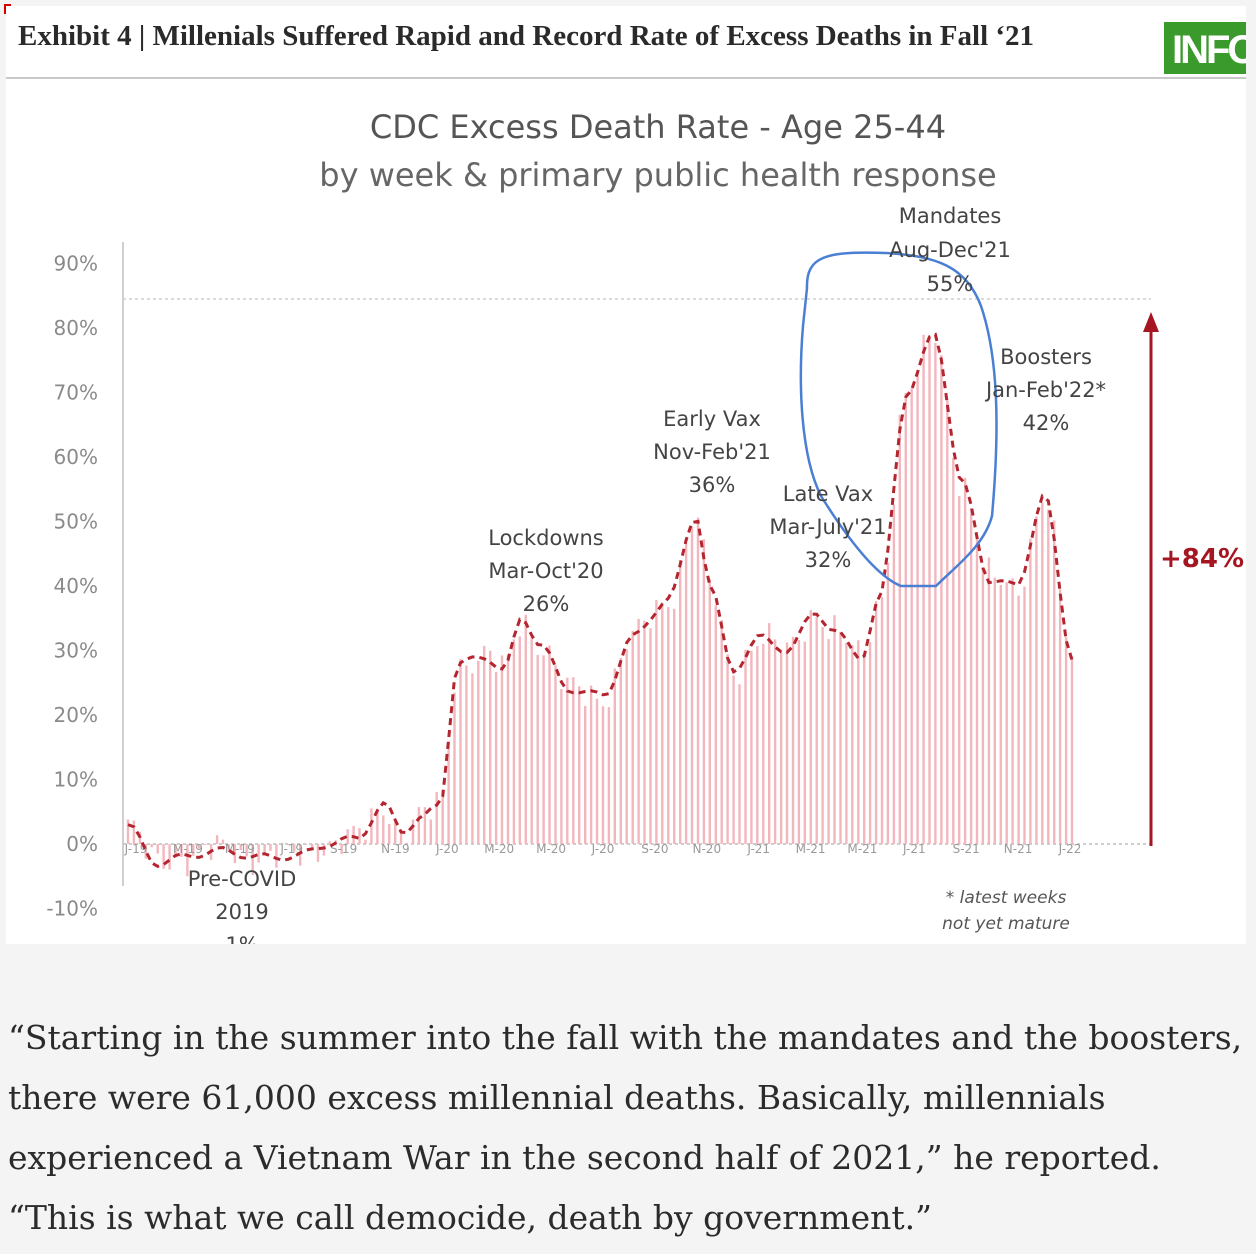 The width and height of the screenshot is (1256, 1254). Describe the element at coordinates (76, 328) in the screenshot. I see `y-tick-label: 80%` at that location.